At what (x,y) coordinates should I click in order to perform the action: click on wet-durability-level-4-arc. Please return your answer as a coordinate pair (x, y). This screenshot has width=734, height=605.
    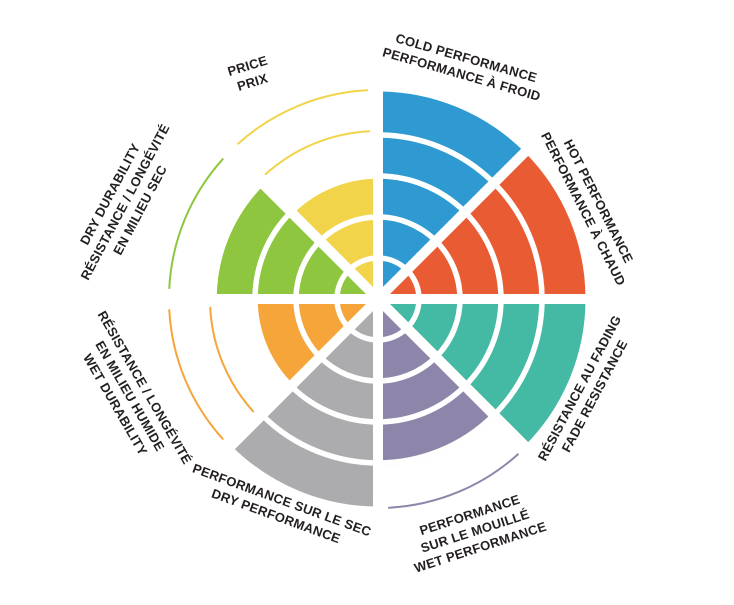
    Looking at the image, I should click on (232, 359).